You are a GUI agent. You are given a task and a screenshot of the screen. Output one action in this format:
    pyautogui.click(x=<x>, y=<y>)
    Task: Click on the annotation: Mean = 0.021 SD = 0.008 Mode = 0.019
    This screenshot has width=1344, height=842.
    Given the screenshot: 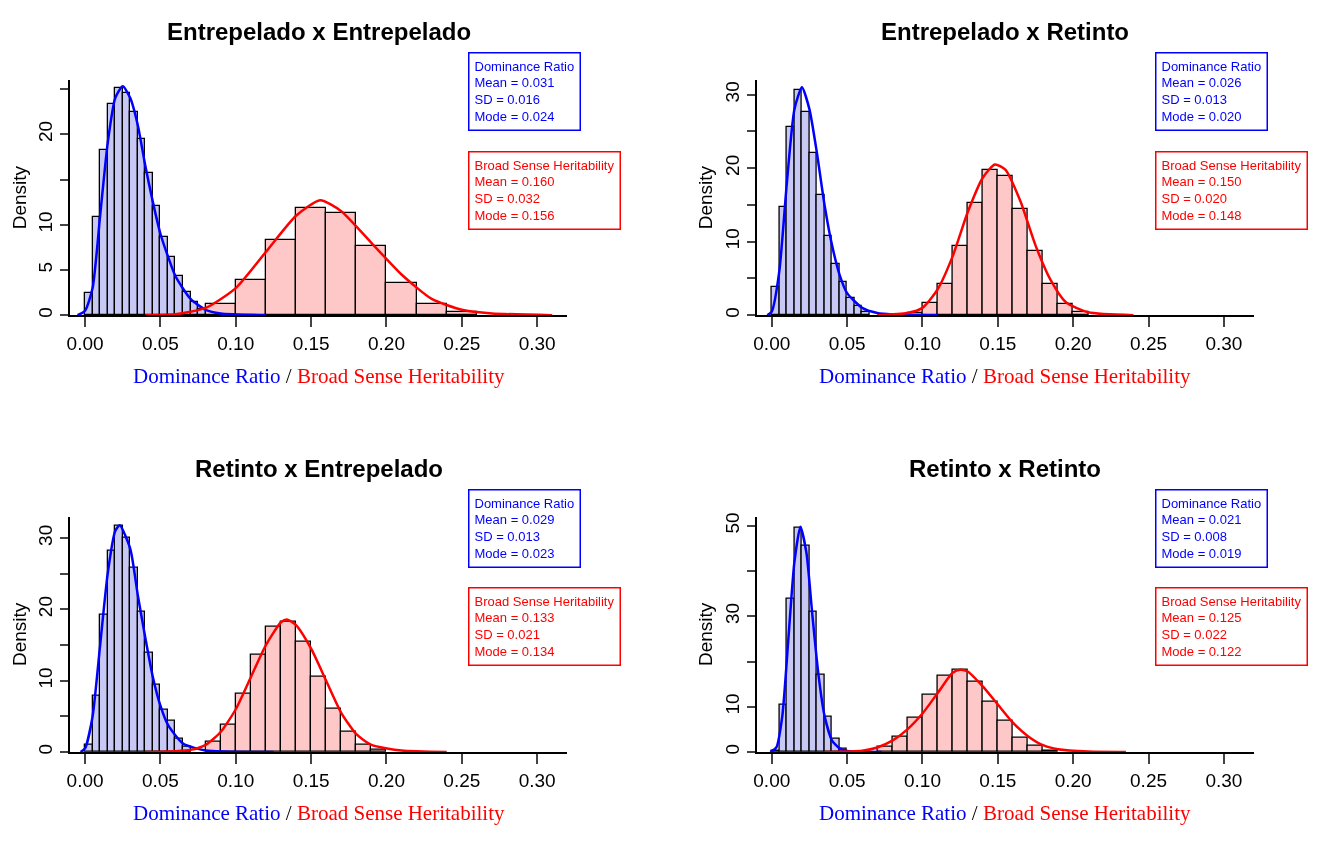 What is the action you would take?
    pyautogui.click(x=1201, y=537)
    